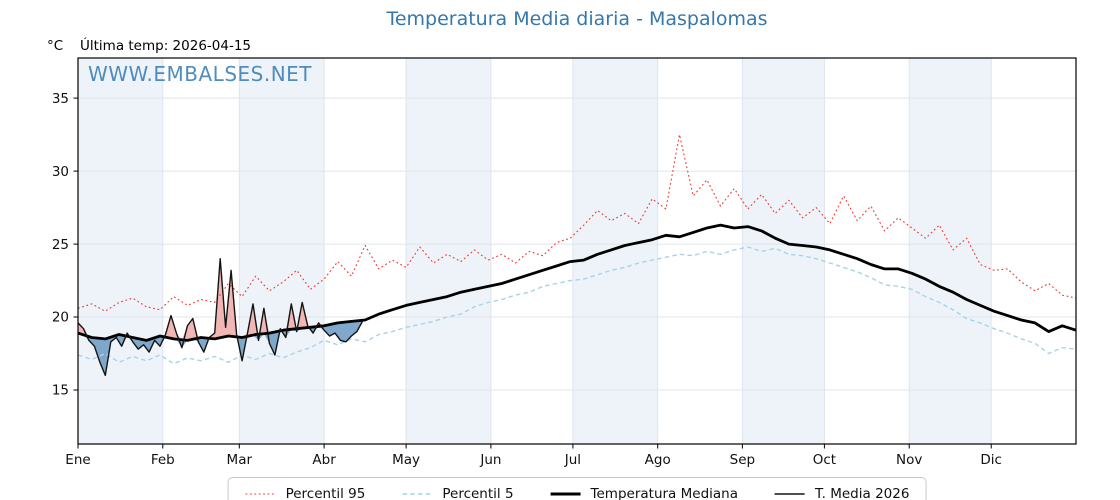 The height and width of the screenshot is (500, 1120). Describe the element at coordinates (664, 493) in the screenshot. I see `legend-label: Temperatura Mediana` at that location.